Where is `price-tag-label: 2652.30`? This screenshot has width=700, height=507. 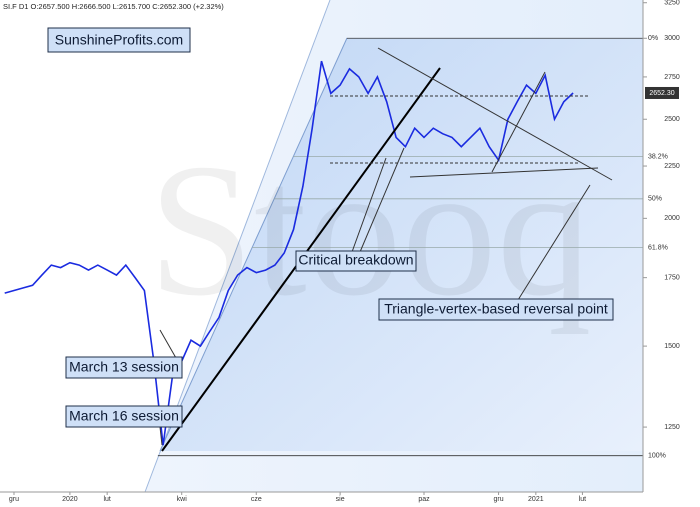
price-tag-label: 2652.30 is located at coordinates (661, 93).